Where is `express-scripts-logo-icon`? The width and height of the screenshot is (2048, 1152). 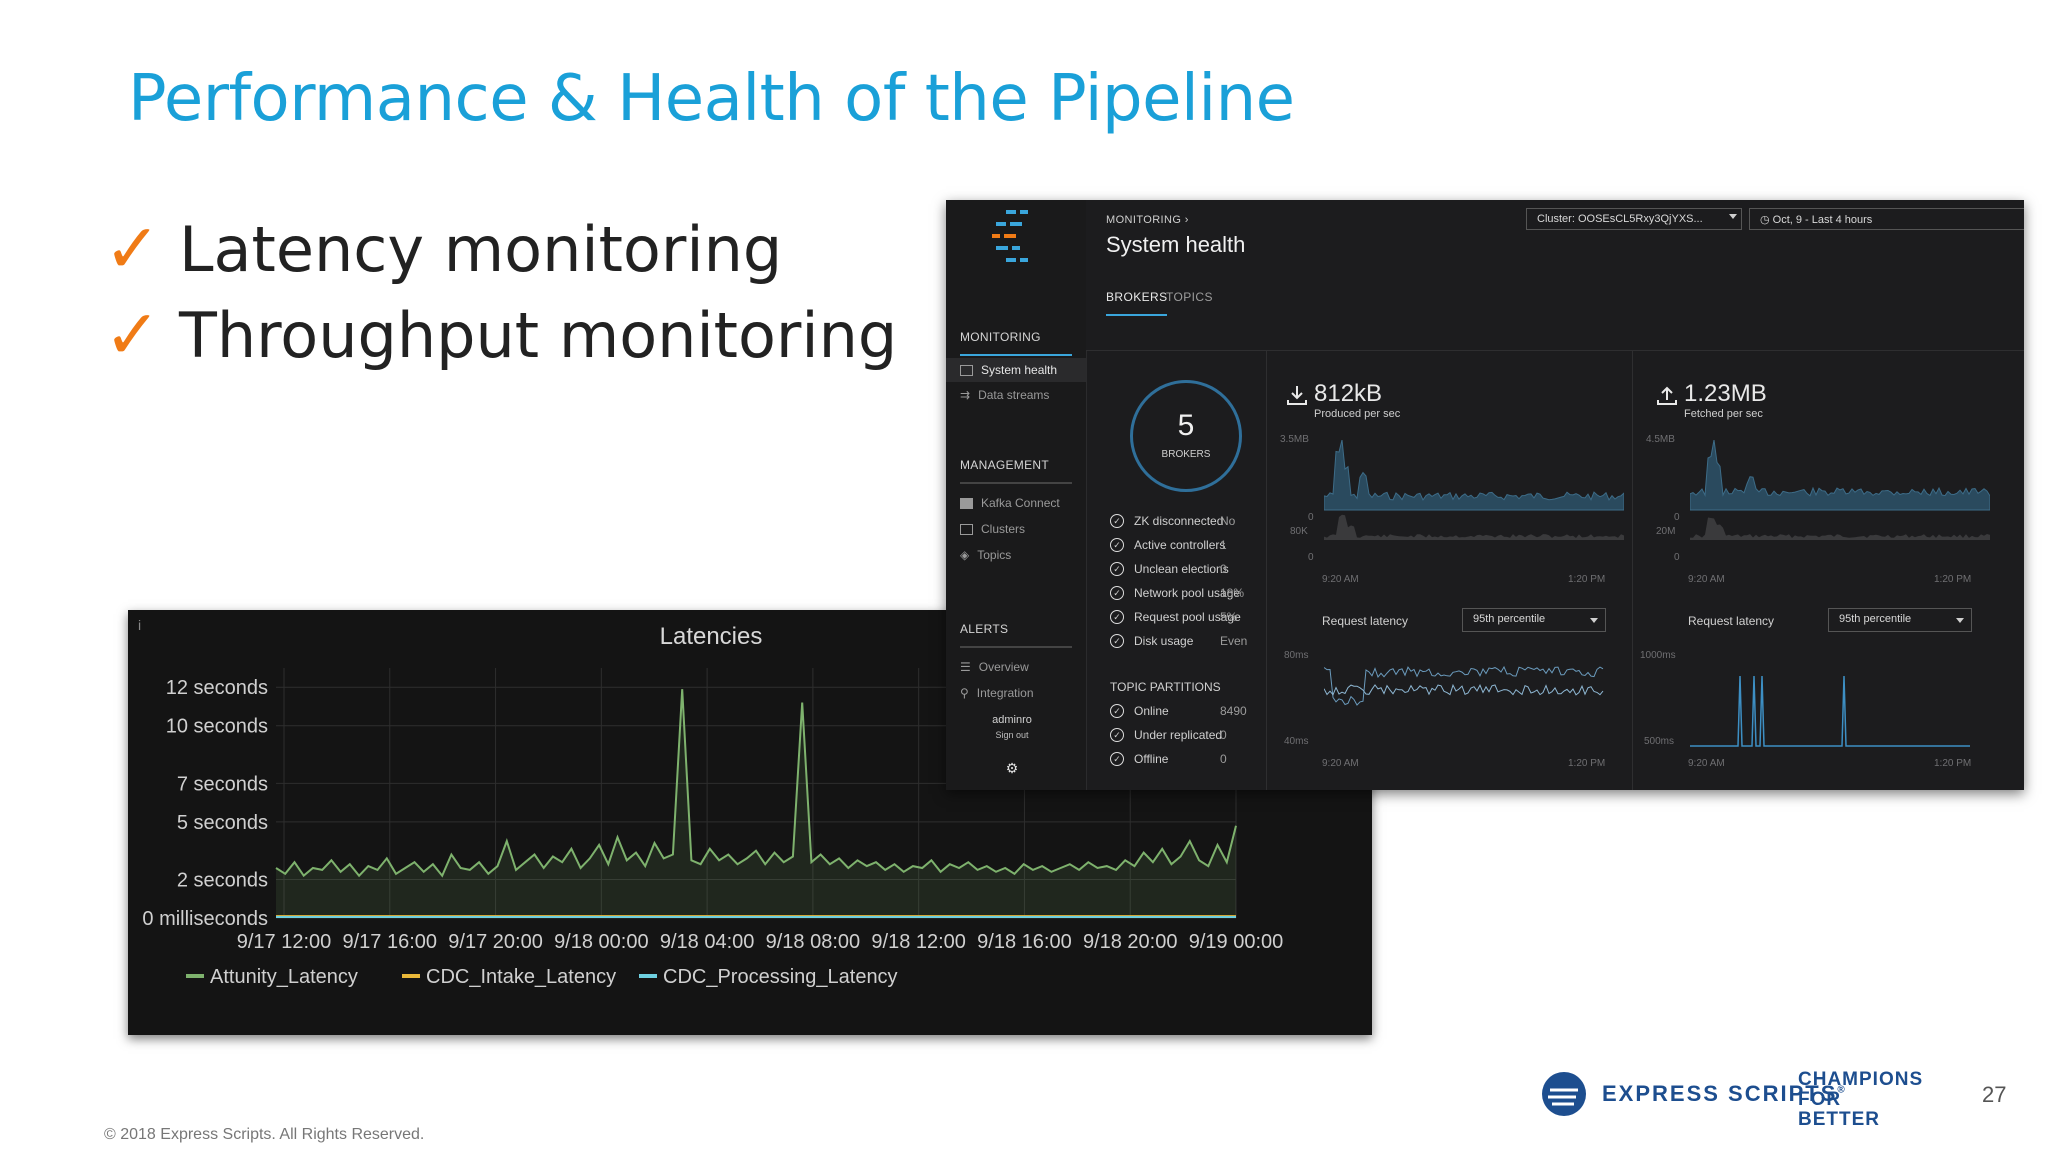 express-scripts-logo-icon is located at coordinates (1564, 1094).